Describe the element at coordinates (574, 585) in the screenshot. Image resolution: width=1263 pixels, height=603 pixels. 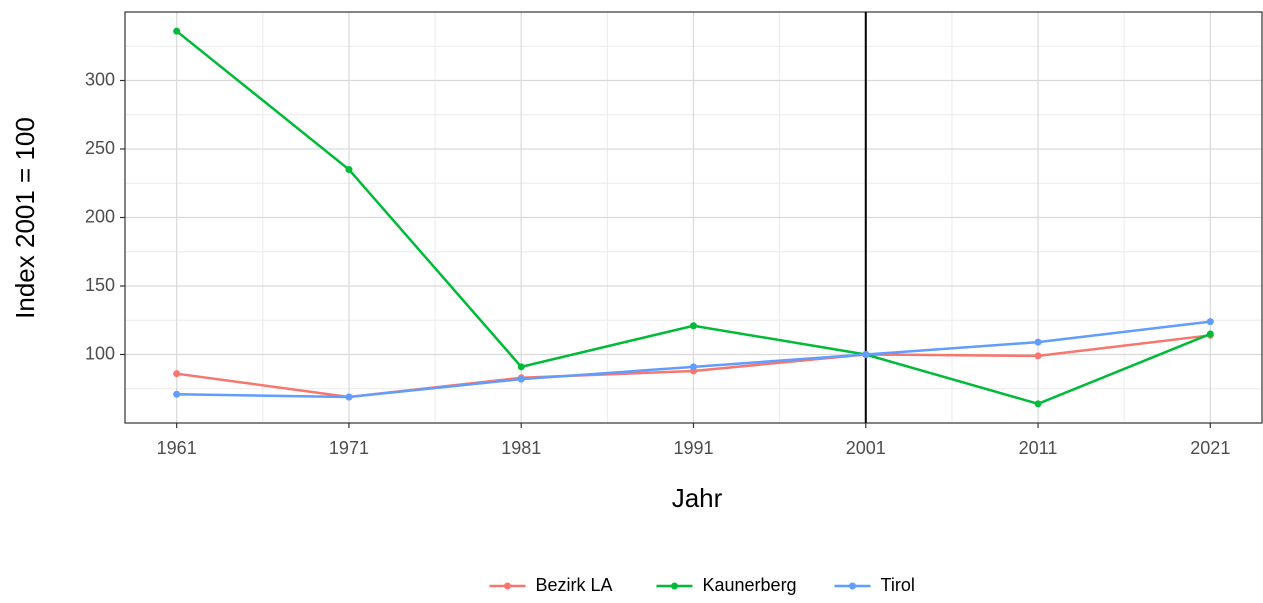
I see `legend-label: Bezirk LA` at that location.